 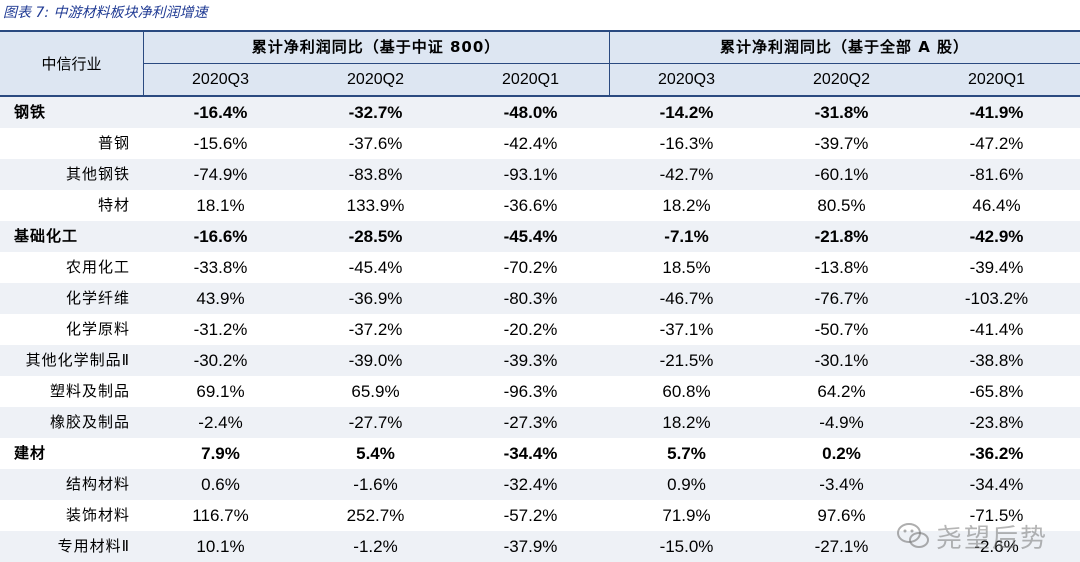 I want to click on growth-value-cell: 5.4%, so click(x=375, y=453).